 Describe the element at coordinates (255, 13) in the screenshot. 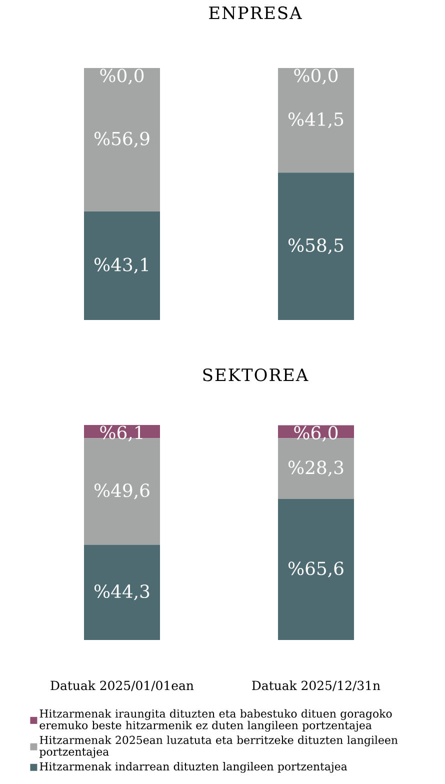

I see `chart-title: ENPRESA` at that location.